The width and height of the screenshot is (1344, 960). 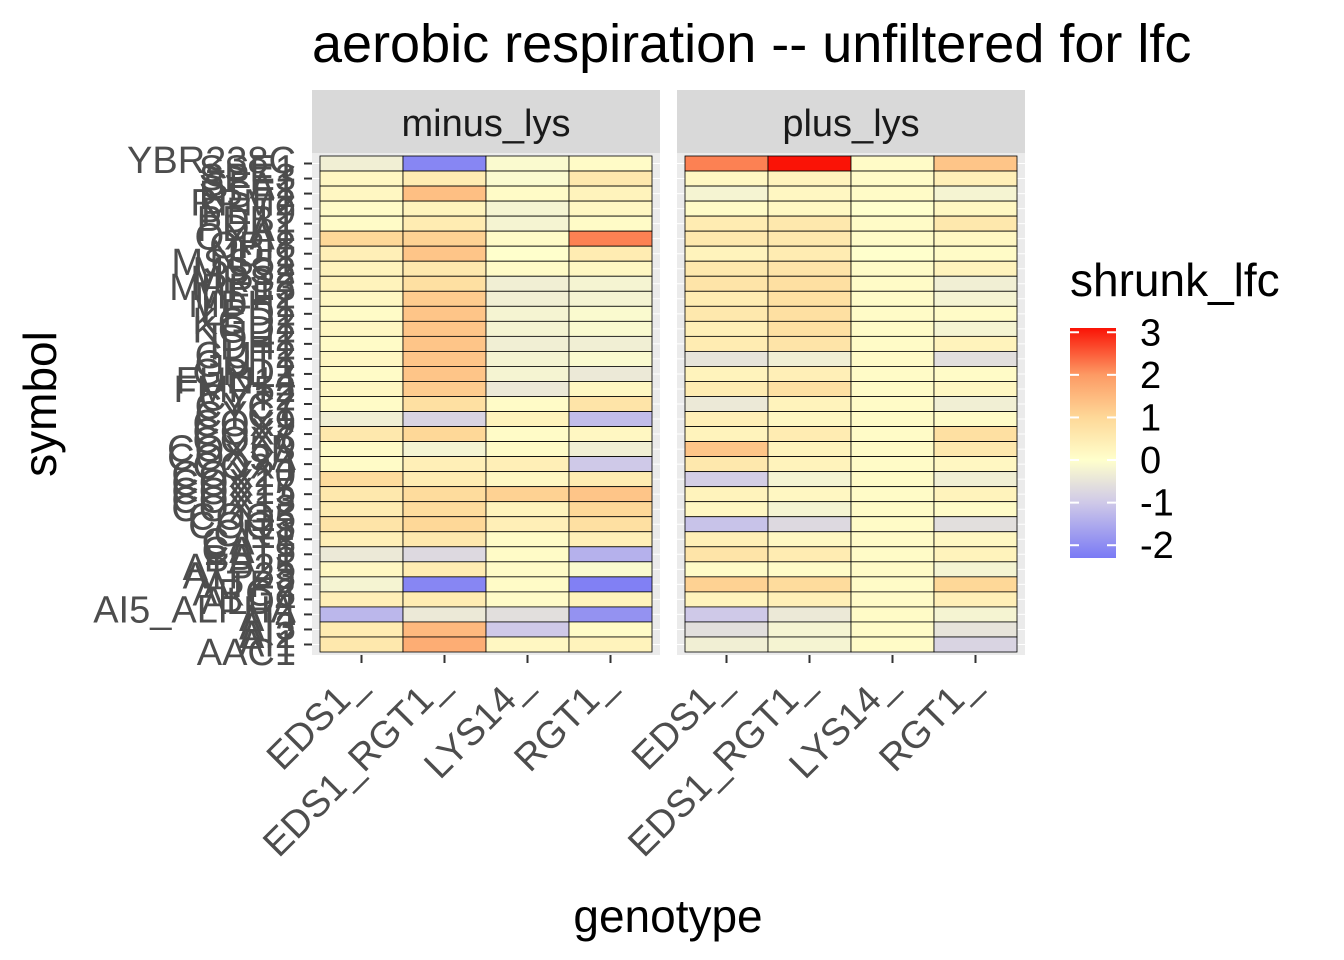 I want to click on y-tick-label: FUN14, so click(x=236, y=382).